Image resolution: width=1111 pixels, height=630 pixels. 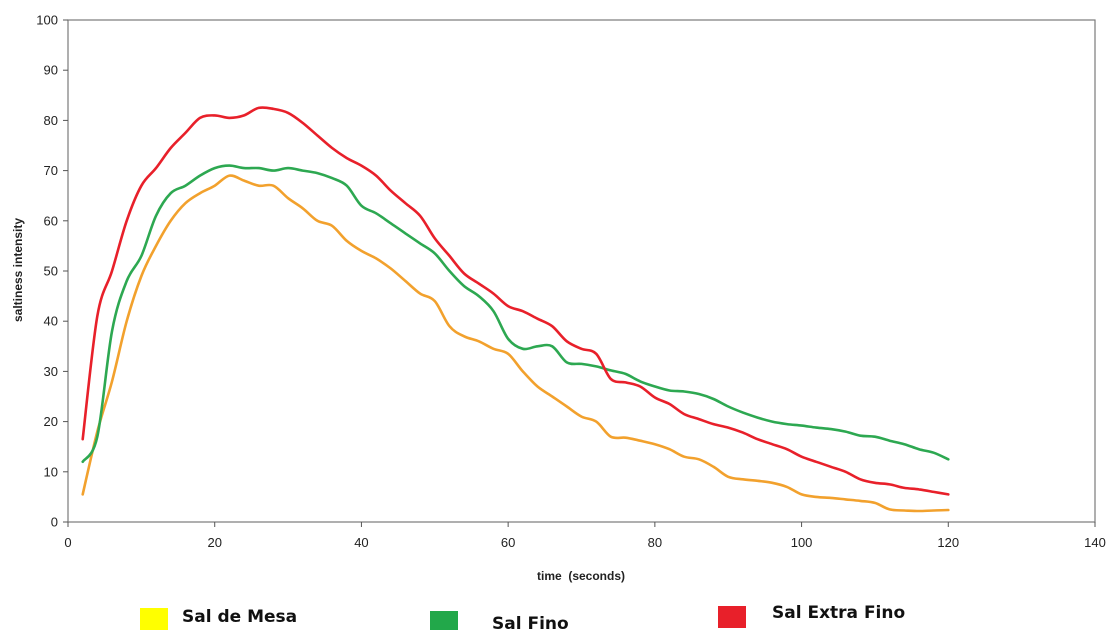 What do you see at coordinates (51, 120) in the screenshot?
I see `y-tick-label: 80` at bounding box center [51, 120].